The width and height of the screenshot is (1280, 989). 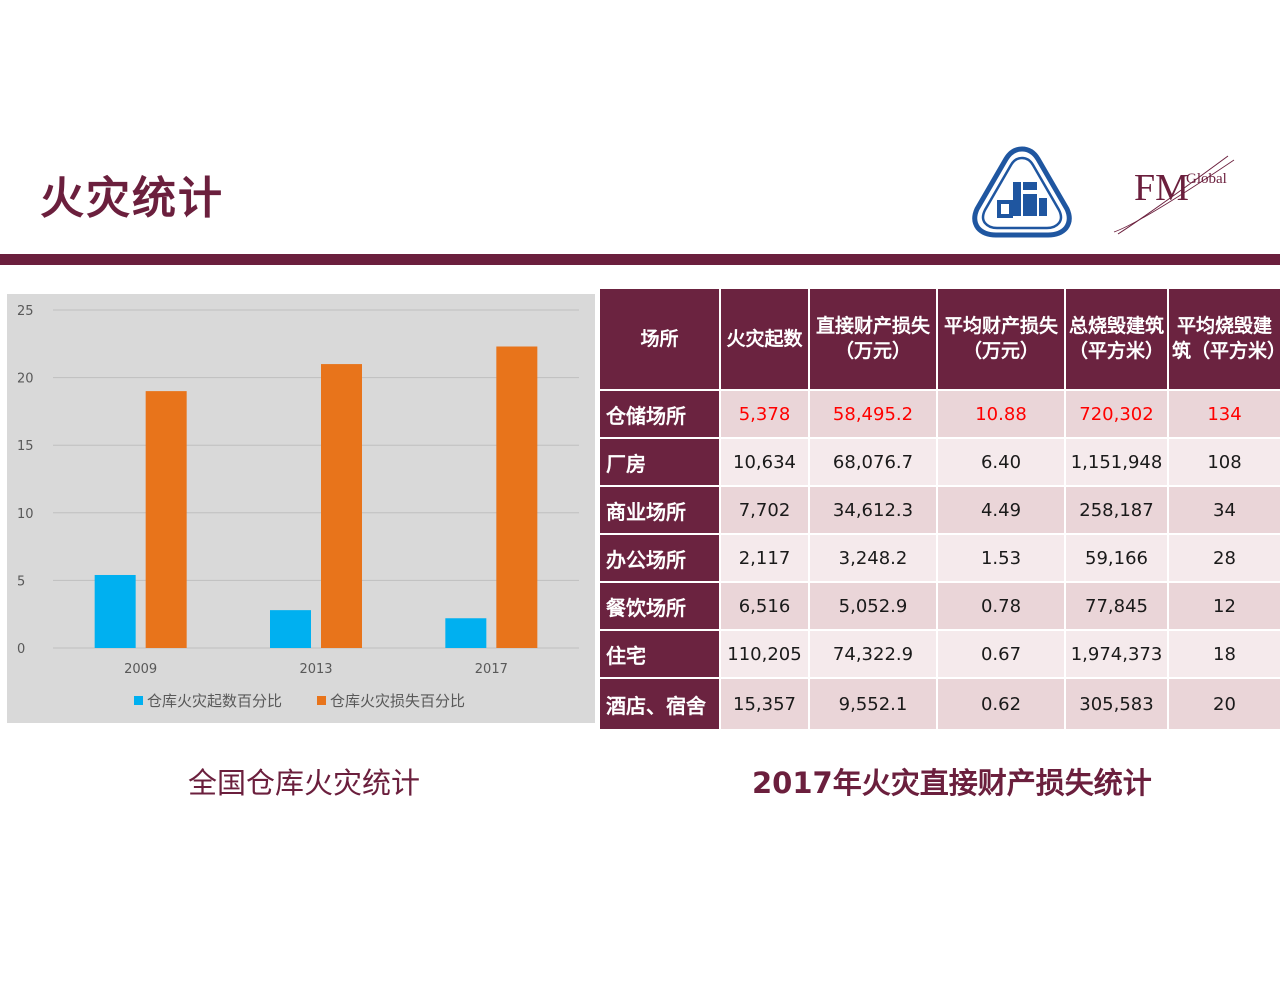 What do you see at coordinates (25, 480) in the screenshot?
I see `chart-y-ticks: 0 5 10 15 20 25` at bounding box center [25, 480].